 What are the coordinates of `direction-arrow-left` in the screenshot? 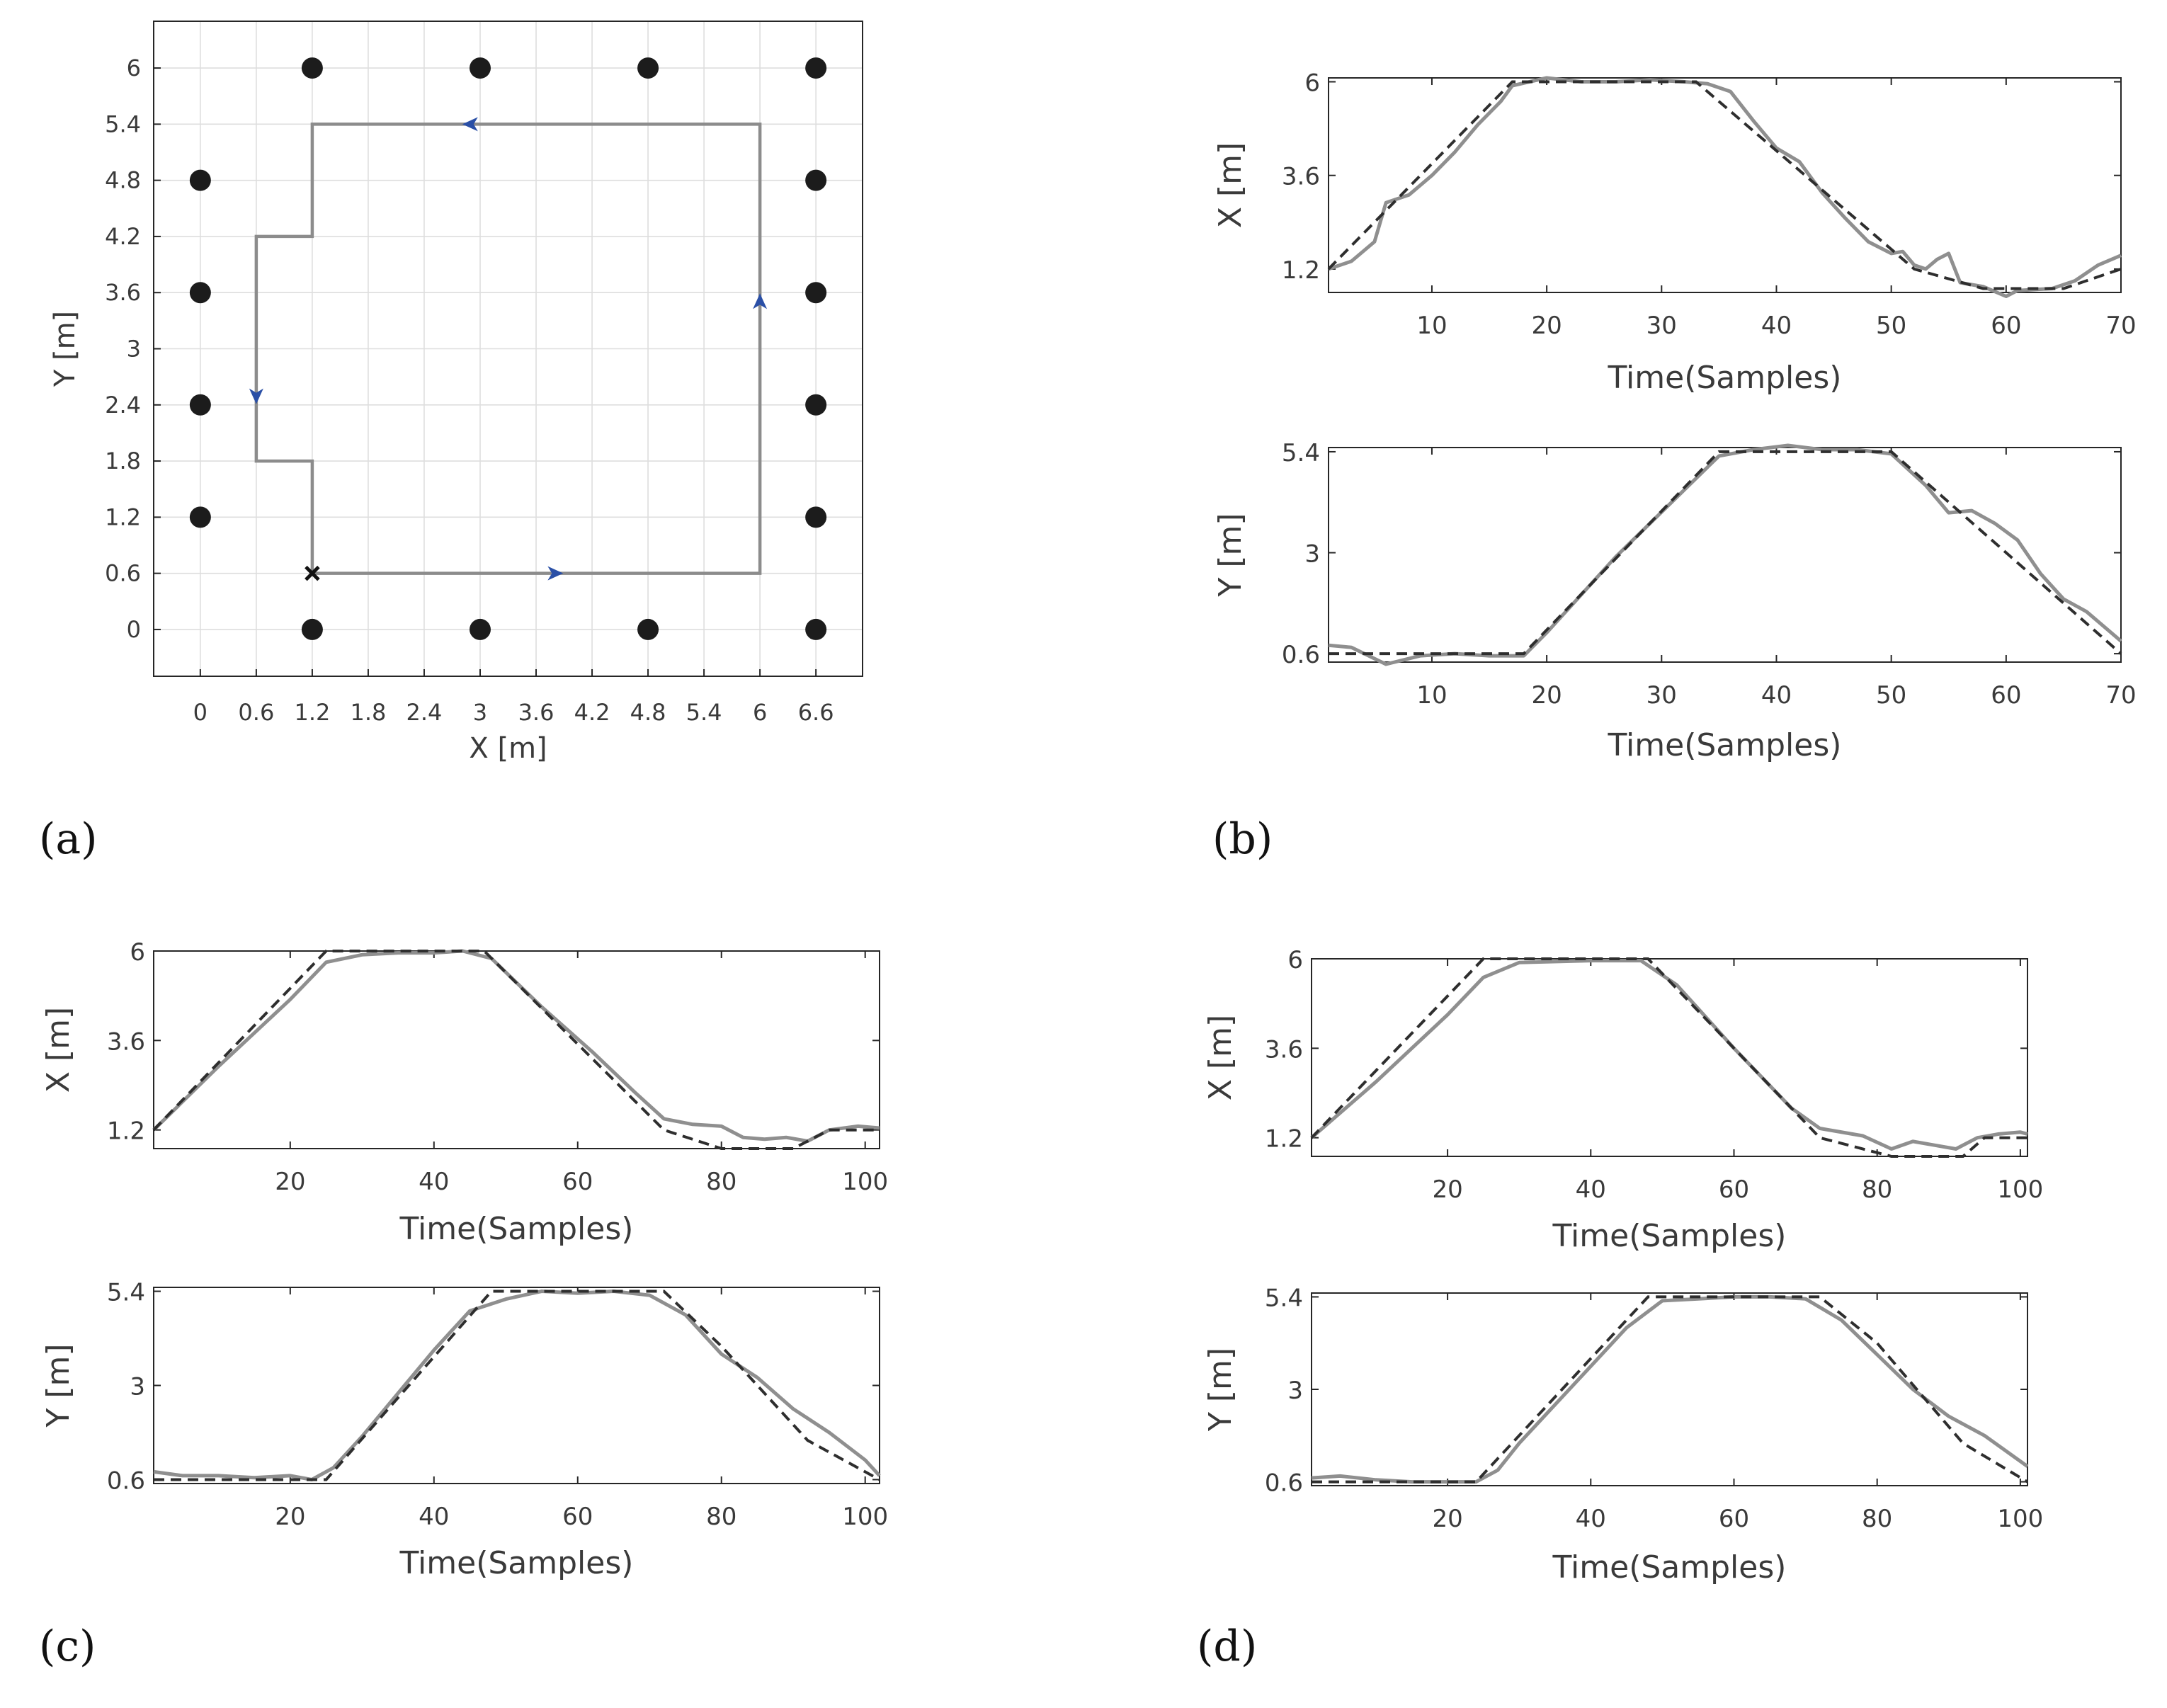 It's located at (470, 124).